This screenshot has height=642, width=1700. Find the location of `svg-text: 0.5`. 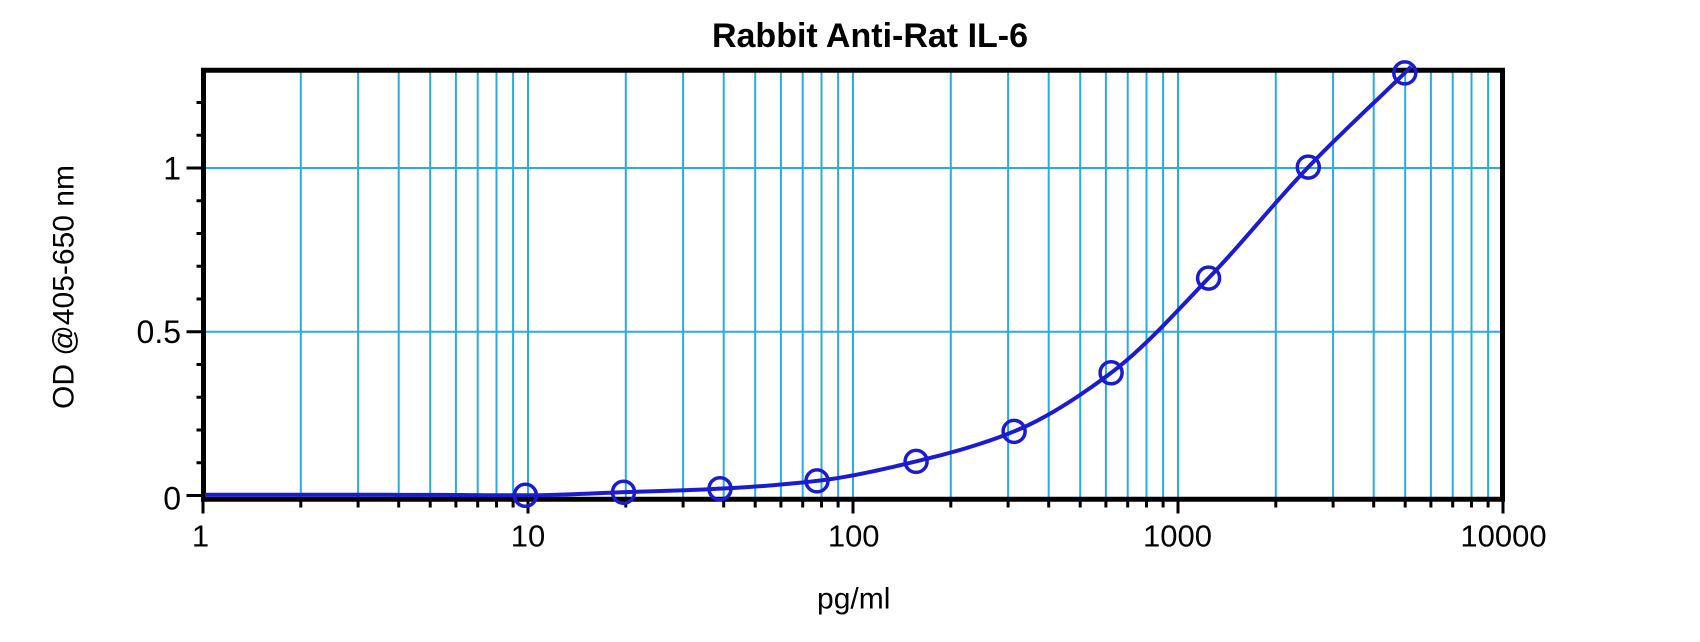

svg-text: 0.5 is located at coordinates (159, 332).